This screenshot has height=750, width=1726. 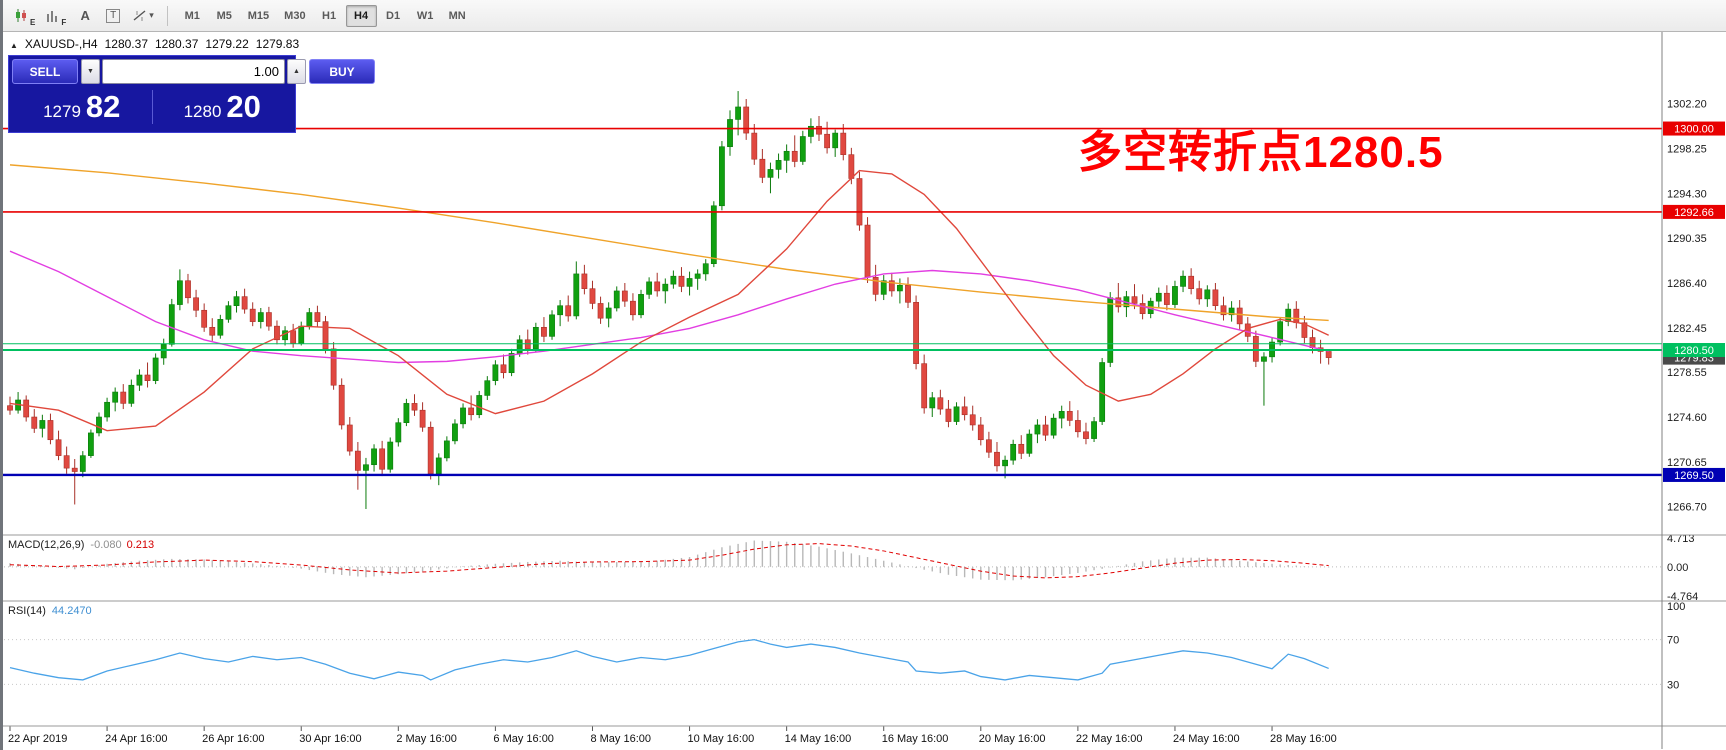 What do you see at coordinates (393, 16) in the screenshot?
I see `timeframe-button-d1: D1` at bounding box center [393, 16].